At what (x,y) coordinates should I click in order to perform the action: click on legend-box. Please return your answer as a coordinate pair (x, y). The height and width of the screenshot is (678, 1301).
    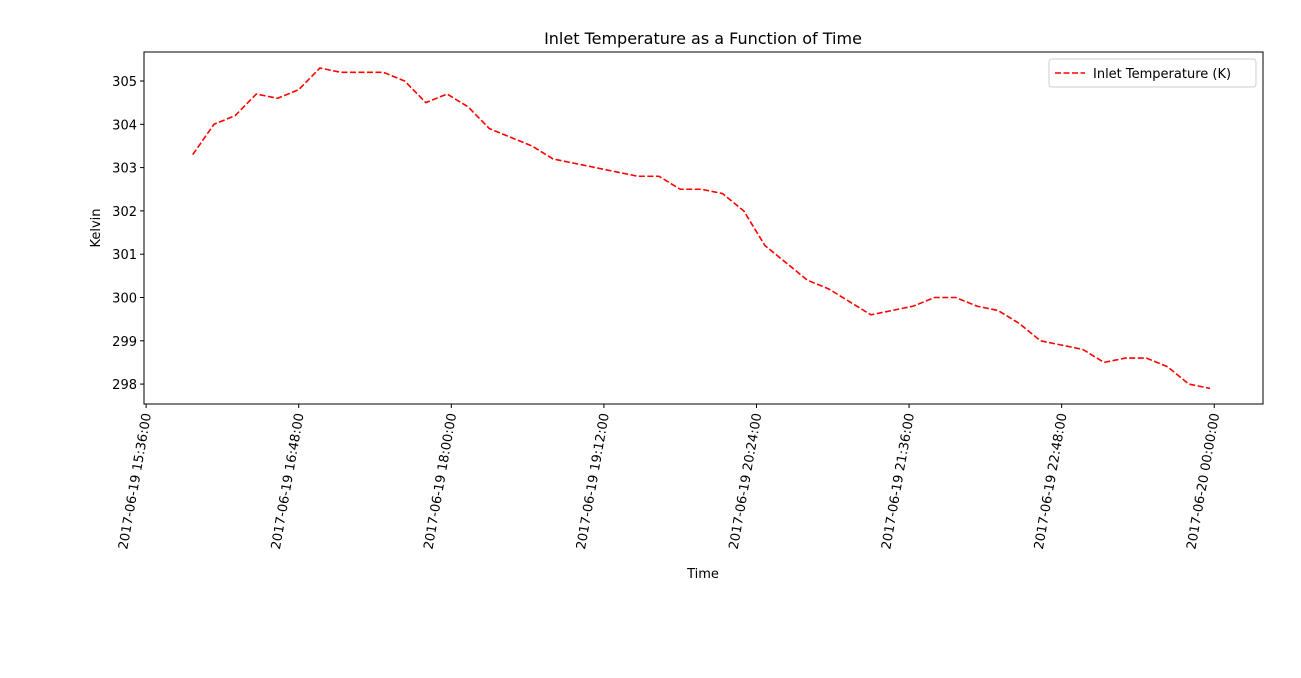
    Looking at the image, I should click on (1152, 73).